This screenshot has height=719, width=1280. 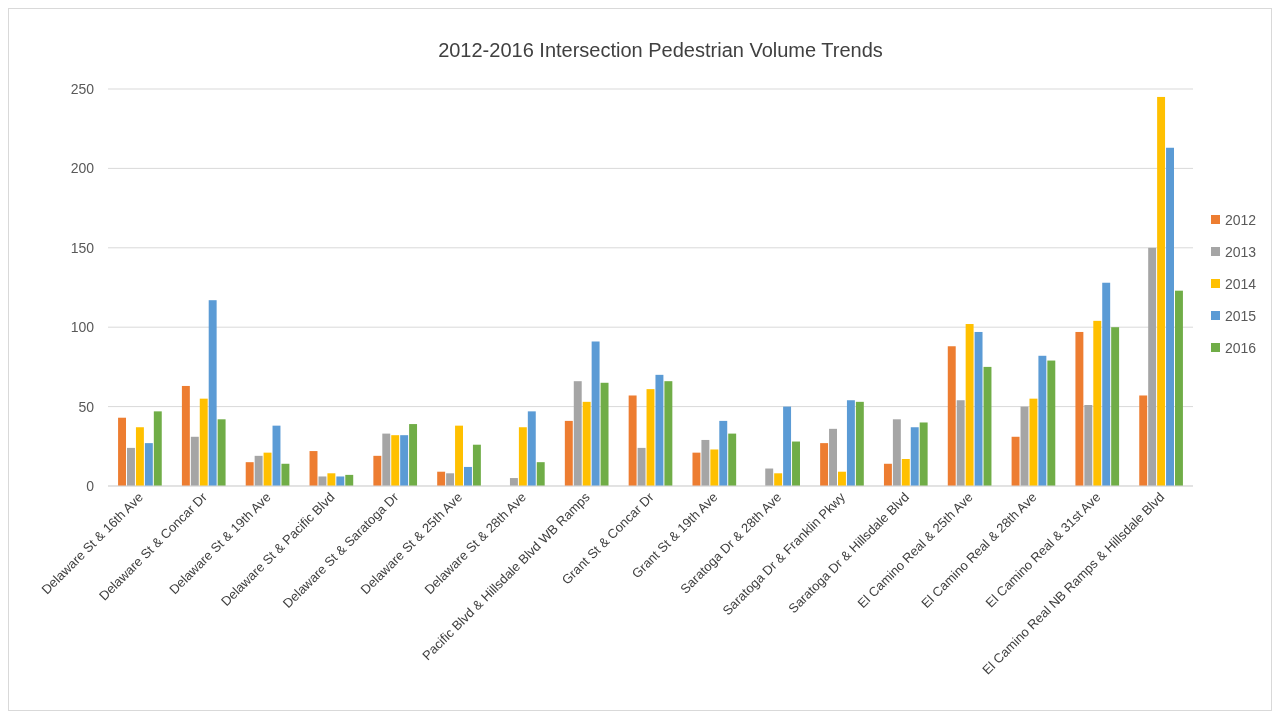 What do you see at coordinates (1241, 347) in the screenshot?
I see `legend-label: 2016` at bounding box center [1241, 347].